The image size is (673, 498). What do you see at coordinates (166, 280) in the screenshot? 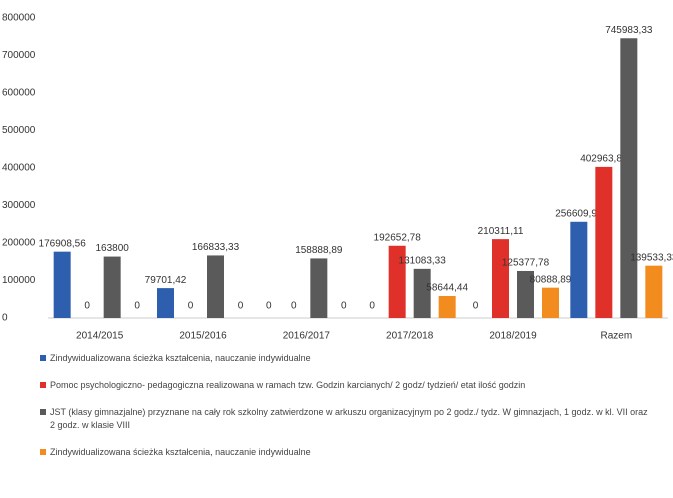
I see `value-label: 79701,42` at bounding box center [166, 280].